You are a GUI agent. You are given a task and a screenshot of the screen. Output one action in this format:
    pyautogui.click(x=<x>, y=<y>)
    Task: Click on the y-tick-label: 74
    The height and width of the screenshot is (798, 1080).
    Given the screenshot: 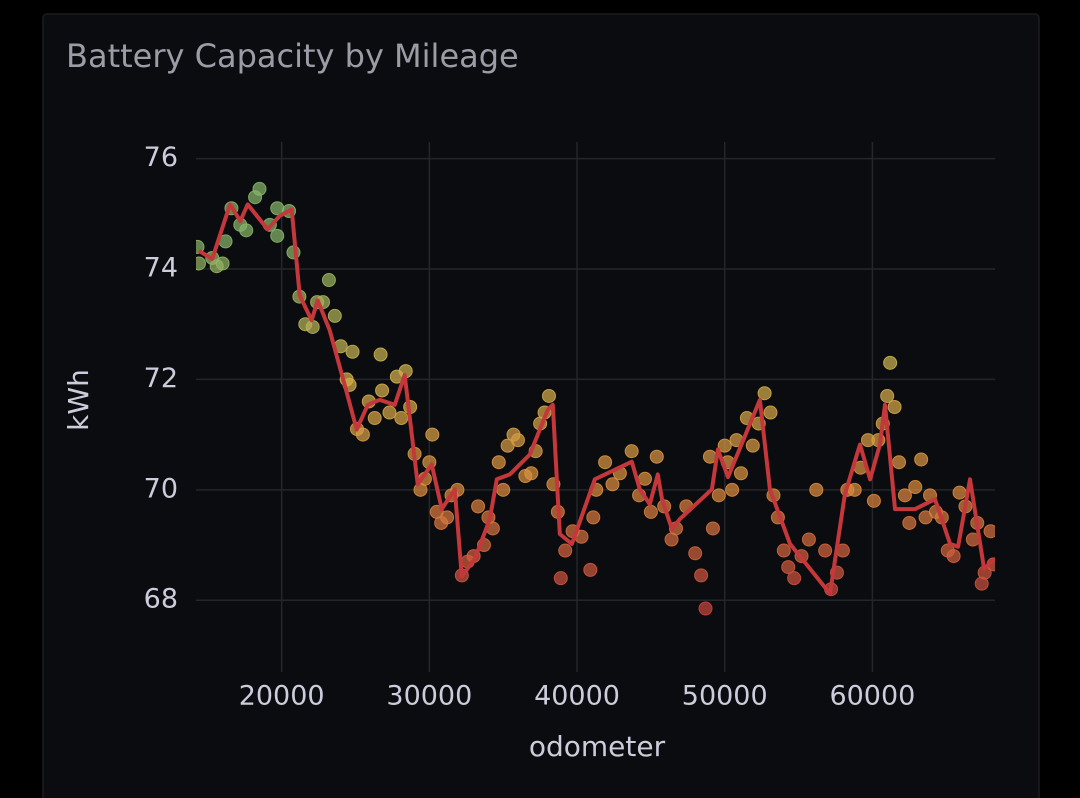 What is the action you would take?
    pyautogui.click(x=161, y=267)
    